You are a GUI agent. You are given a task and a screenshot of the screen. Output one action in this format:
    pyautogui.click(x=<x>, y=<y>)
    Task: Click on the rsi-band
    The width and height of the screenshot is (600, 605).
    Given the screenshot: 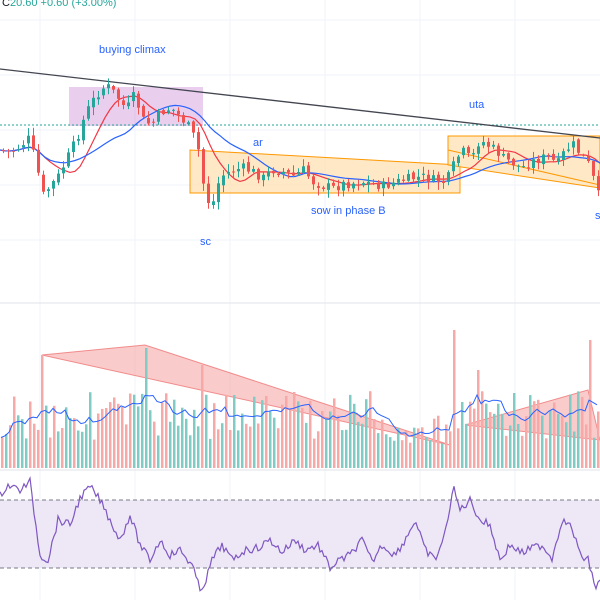 What is the action you would take?
    pyautogui.click(x=300, y=534)
    